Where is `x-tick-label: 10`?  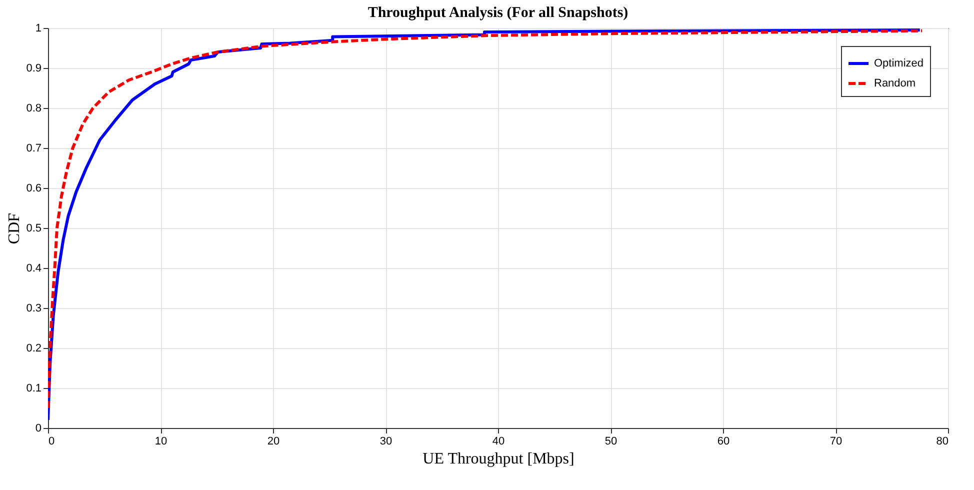
x-tick-label: 10 is located at coordinates (161, 442).